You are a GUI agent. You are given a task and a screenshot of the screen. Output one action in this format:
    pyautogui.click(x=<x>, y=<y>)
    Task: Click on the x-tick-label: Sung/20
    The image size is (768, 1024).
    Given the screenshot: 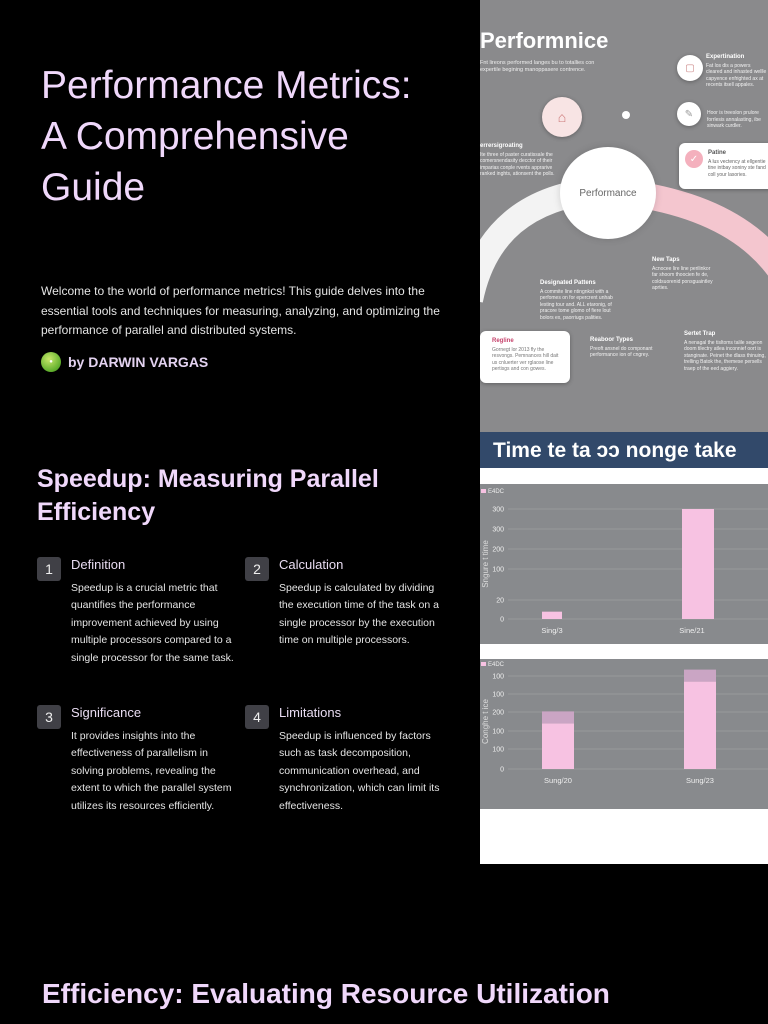 What is the action you would take?
    pyautogui.click(x=558, y=780)
    